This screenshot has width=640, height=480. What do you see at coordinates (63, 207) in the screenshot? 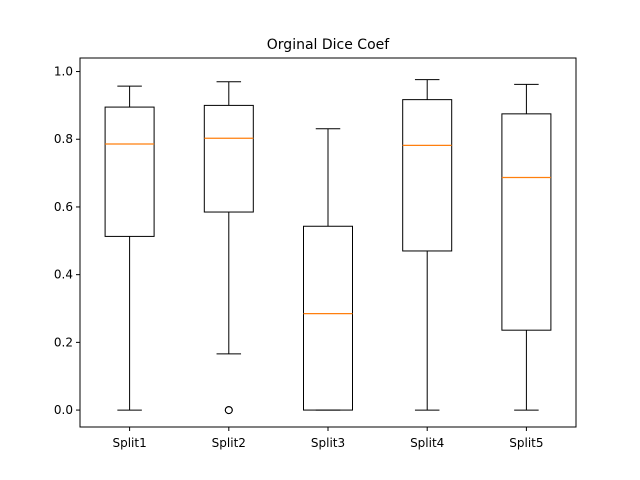
I see `y-tick-label: 0.6` at bounding box center [63, 207].